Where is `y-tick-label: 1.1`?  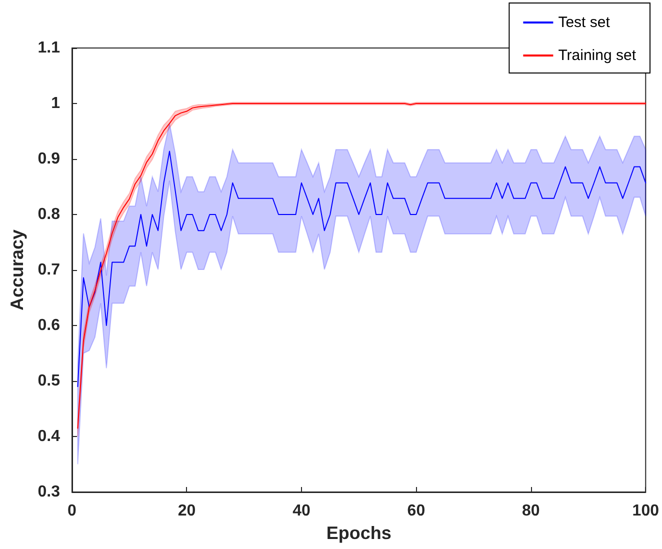 y-tick-label: 1.1 is located at coordinates (49, 48).